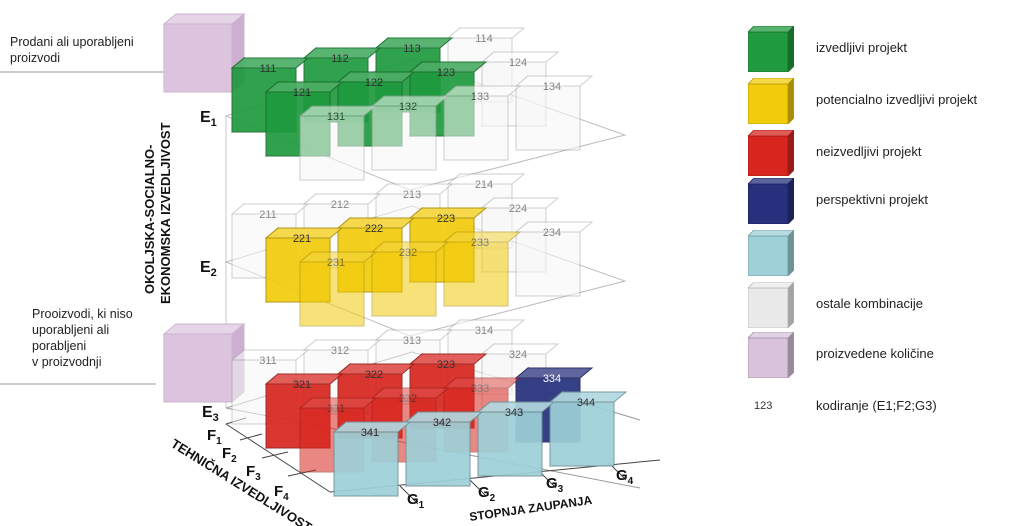 The width and height of the screenshot is (1011, 526). Describe the element at coordinates (554, 113) in the screenshot. I see `cube-134: 134` at that location.